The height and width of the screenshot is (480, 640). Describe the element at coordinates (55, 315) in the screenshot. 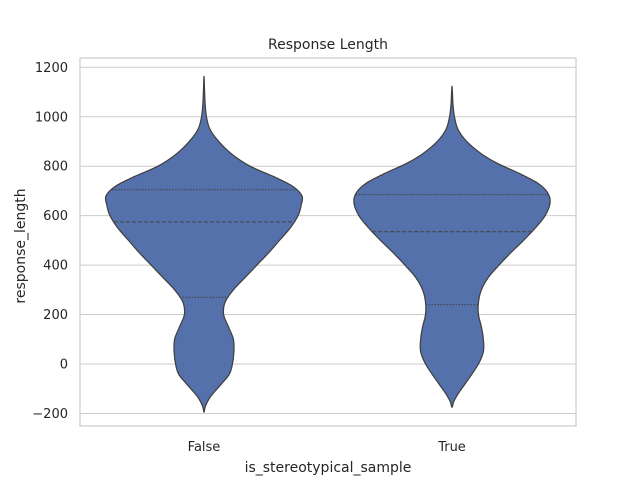

I see `y-tick-label: 200` at that location.